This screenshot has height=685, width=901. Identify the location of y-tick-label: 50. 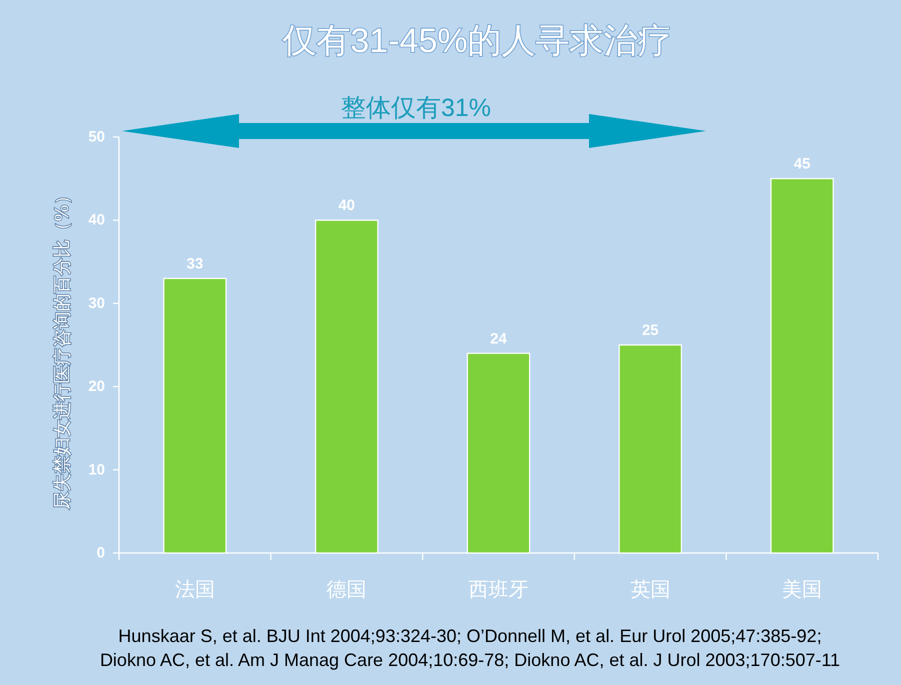
(96, 137).